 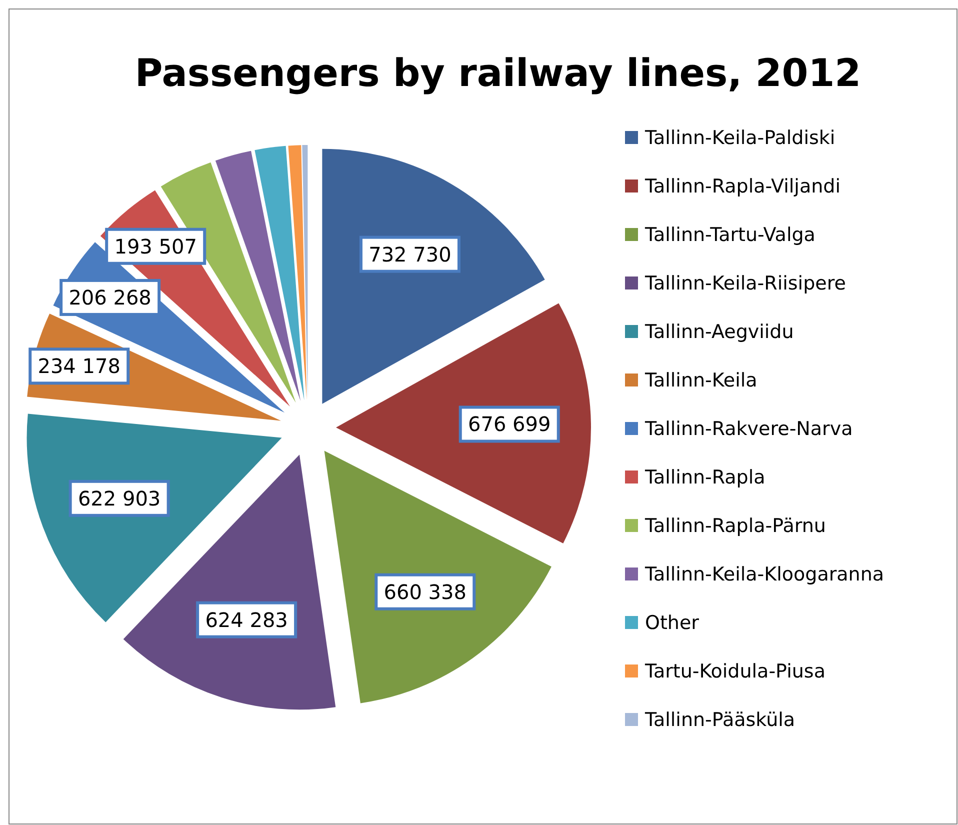 I want to click on data-label: 206 268, so click(x=110, y=297).